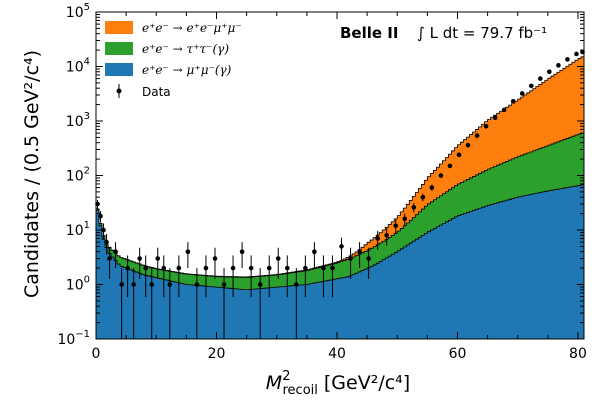  Describe the element at coordinates (187, 70) in the screenshot. I see `legend-label-mumu: e⁺e⁻ → μ⁺μ⁻(γ)` at that location.